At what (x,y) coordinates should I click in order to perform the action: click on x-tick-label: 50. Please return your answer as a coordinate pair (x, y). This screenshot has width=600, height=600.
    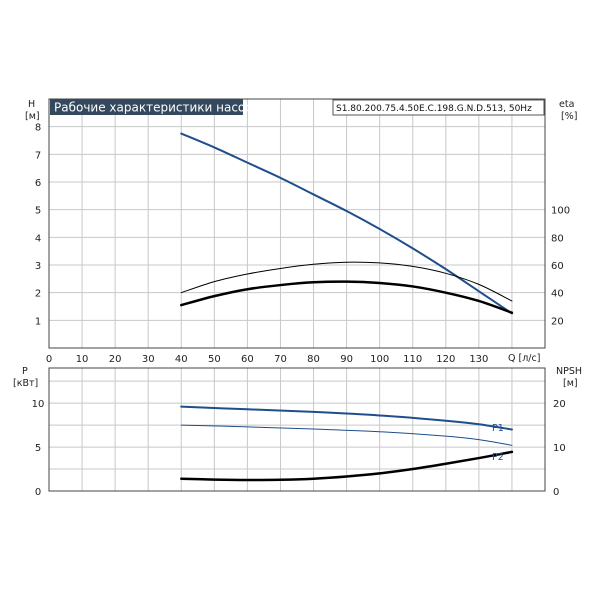
    Looking at the image, I should click on (214, 359).